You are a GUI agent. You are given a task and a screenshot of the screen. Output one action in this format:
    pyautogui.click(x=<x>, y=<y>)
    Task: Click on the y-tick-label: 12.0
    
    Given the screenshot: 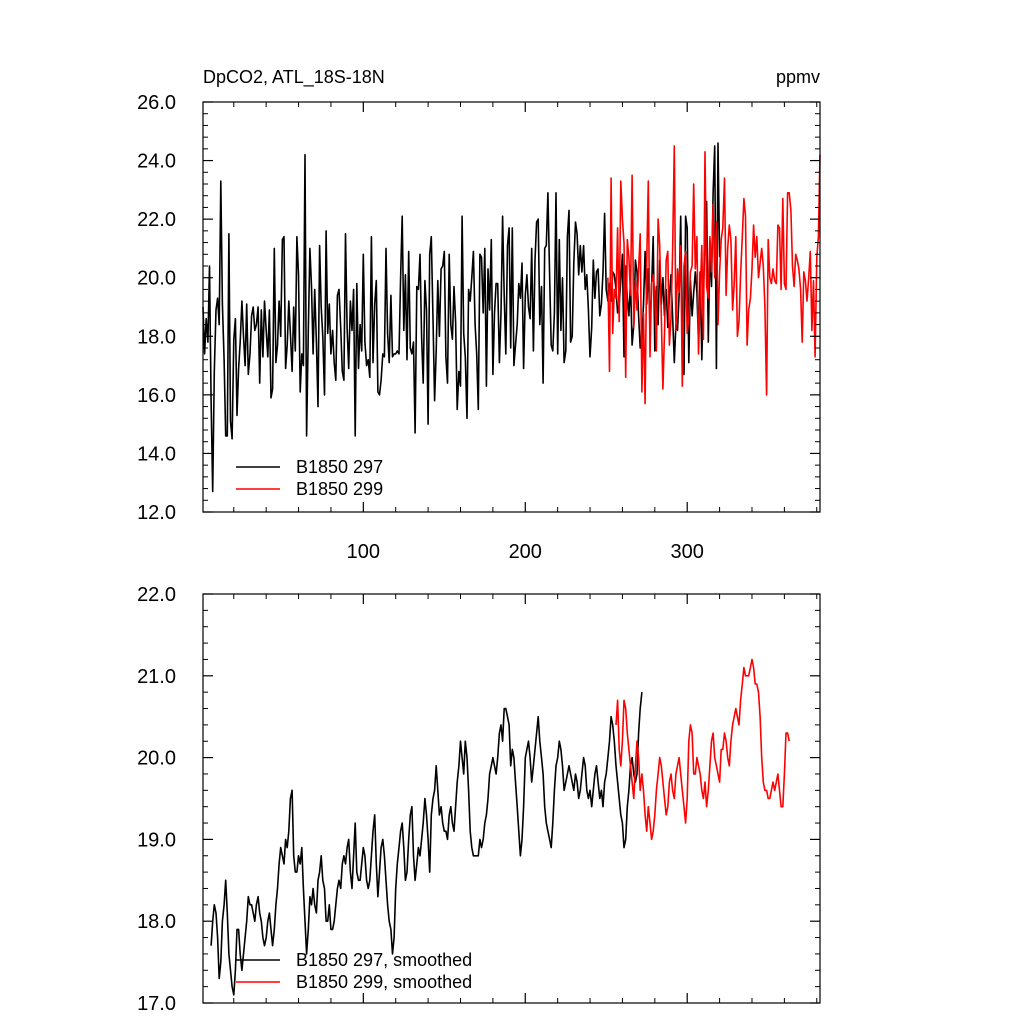 What is the action you would take?
    pyautogui.click(x=156, y=513)
    